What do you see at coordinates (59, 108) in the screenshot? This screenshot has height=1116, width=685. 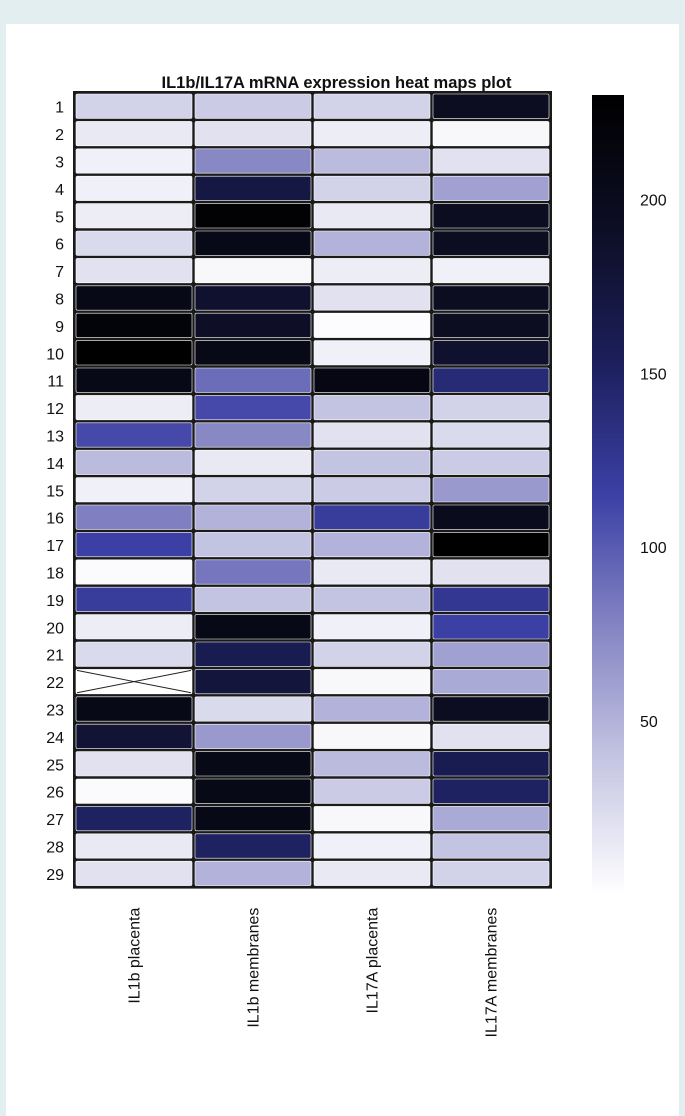 I see `row-label: 1` at bounding box center [59, 108].